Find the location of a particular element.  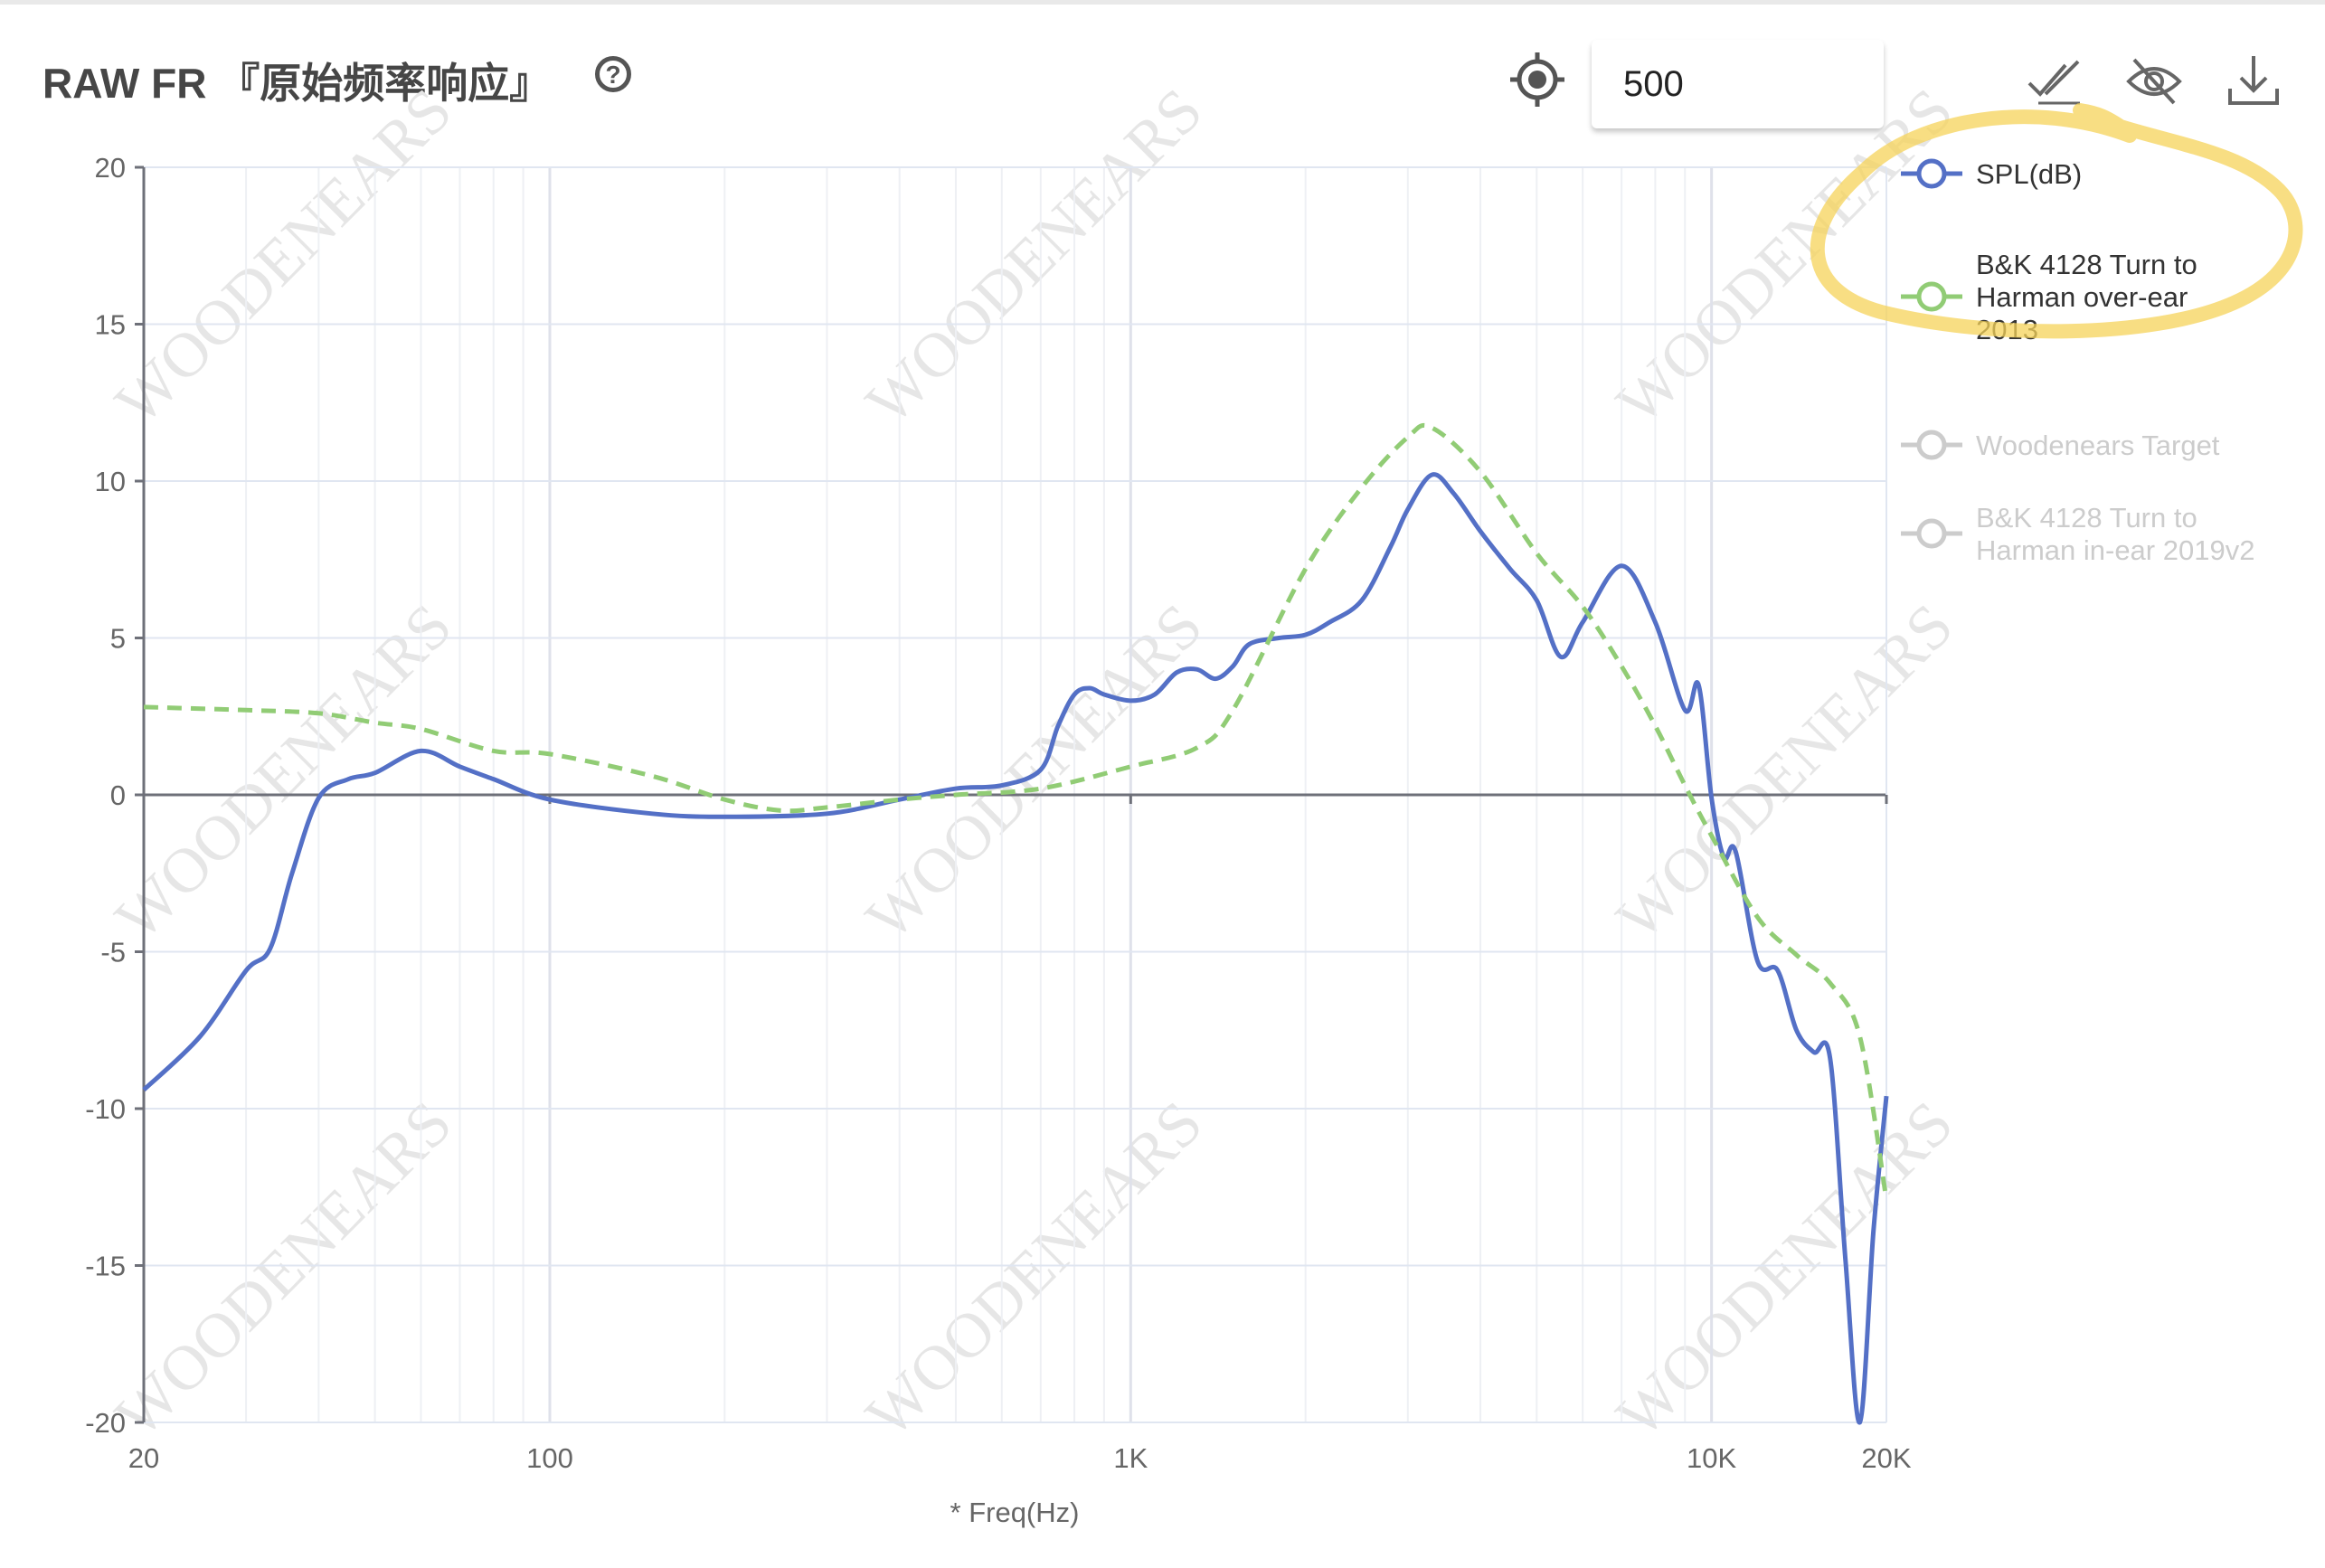

legend-label: Harman over-ear is located at coordinates (2082, 297).